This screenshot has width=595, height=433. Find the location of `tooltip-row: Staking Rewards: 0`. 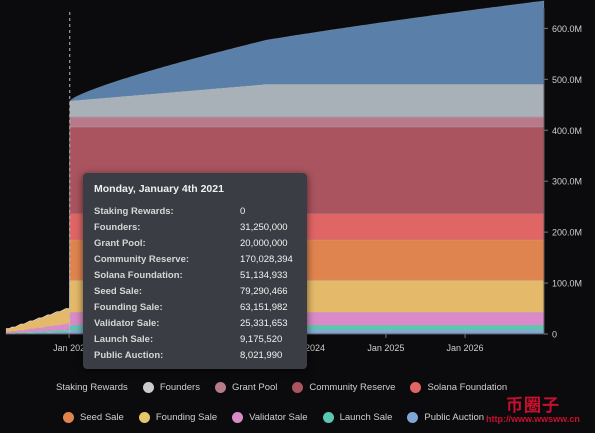

tooltip-row: Staking Rewards: 0 is located at coordinates (195, 212).